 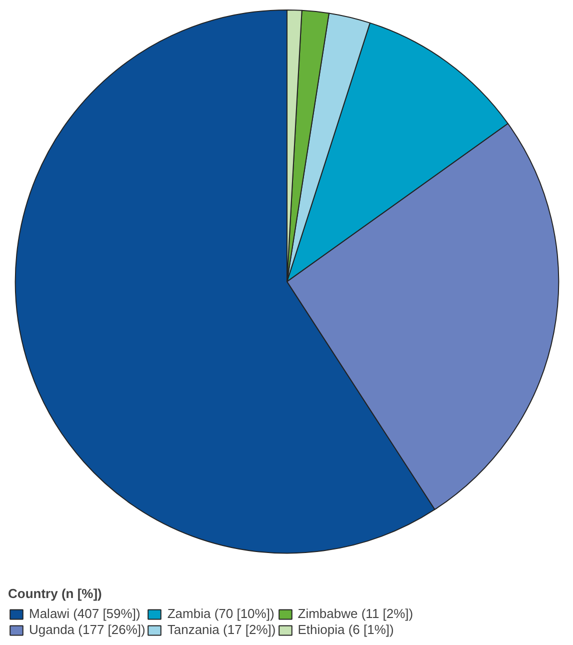 What do you see at coordinates (87, 629) in the screenshot?
I see `legend-label: Uganda (177 [26%])` at bounding box center [87, 629].